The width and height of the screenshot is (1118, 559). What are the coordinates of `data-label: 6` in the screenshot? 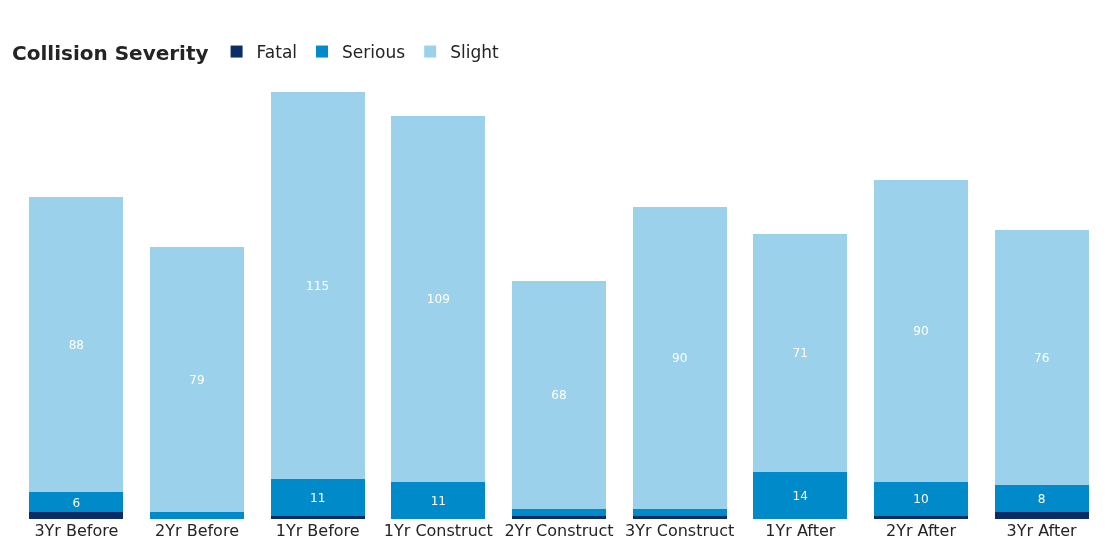 It's located at (76, 502).